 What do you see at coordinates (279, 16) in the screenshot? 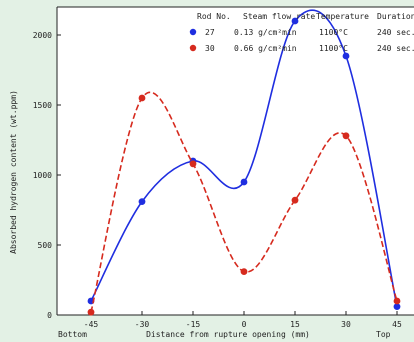
I see `legend-header-flow: Steam flow rate` at bounding box center [279, 16].